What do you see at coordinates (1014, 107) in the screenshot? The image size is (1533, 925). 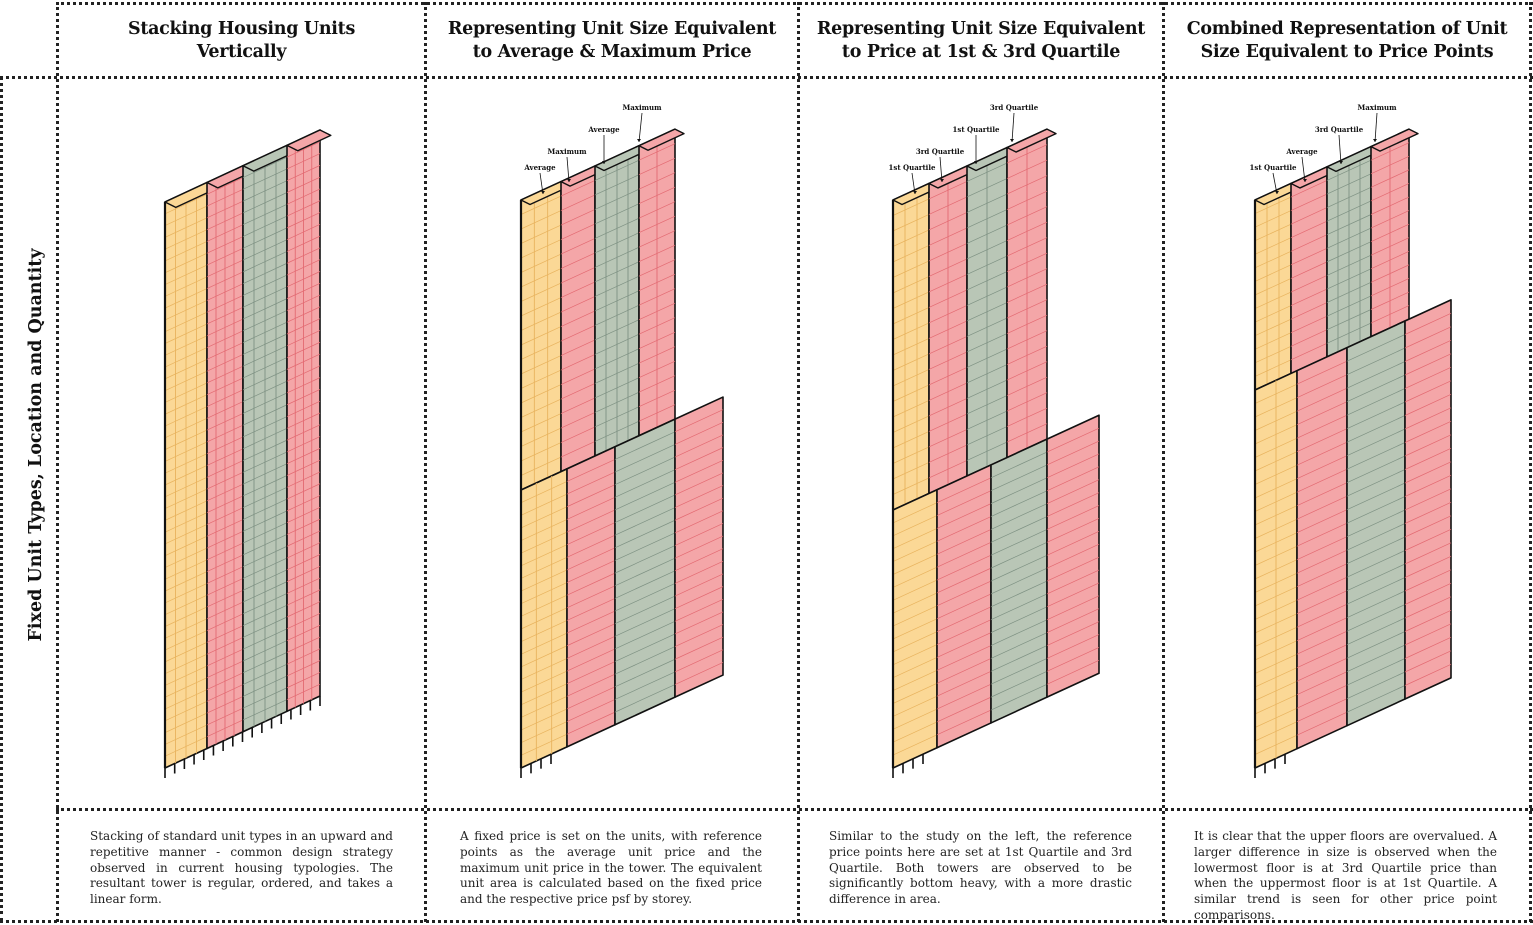 I see `tower3-label-4: 3rd Quartile` at bounding box center [1014, 107].